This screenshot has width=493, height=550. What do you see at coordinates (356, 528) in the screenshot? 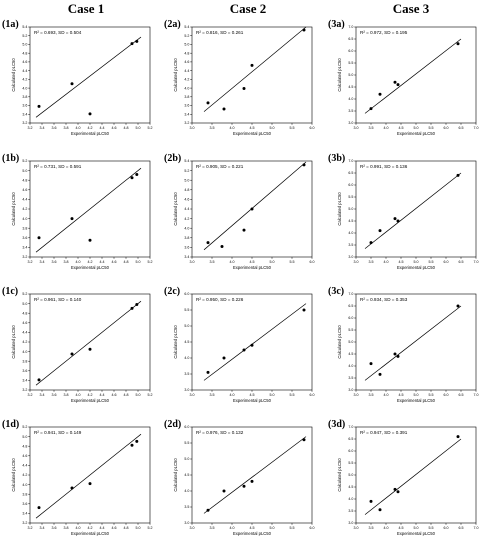
I see `x-tick-label: 3.0` at bounding box center [356, 528].